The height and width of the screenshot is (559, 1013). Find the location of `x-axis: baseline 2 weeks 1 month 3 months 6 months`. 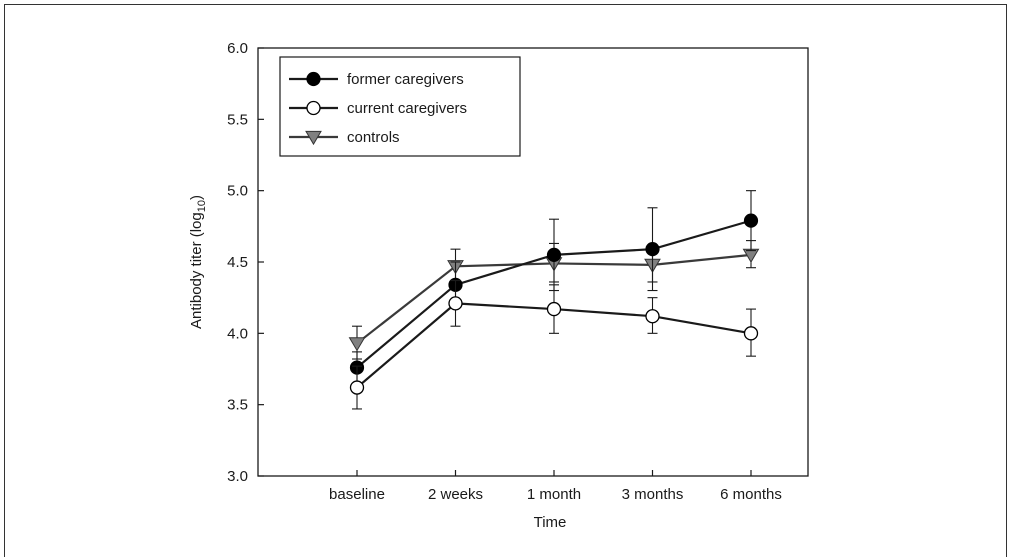

x-axis: baseline 2 weeks 1 month 3 months 6 months is located at coordinates (555, 486).